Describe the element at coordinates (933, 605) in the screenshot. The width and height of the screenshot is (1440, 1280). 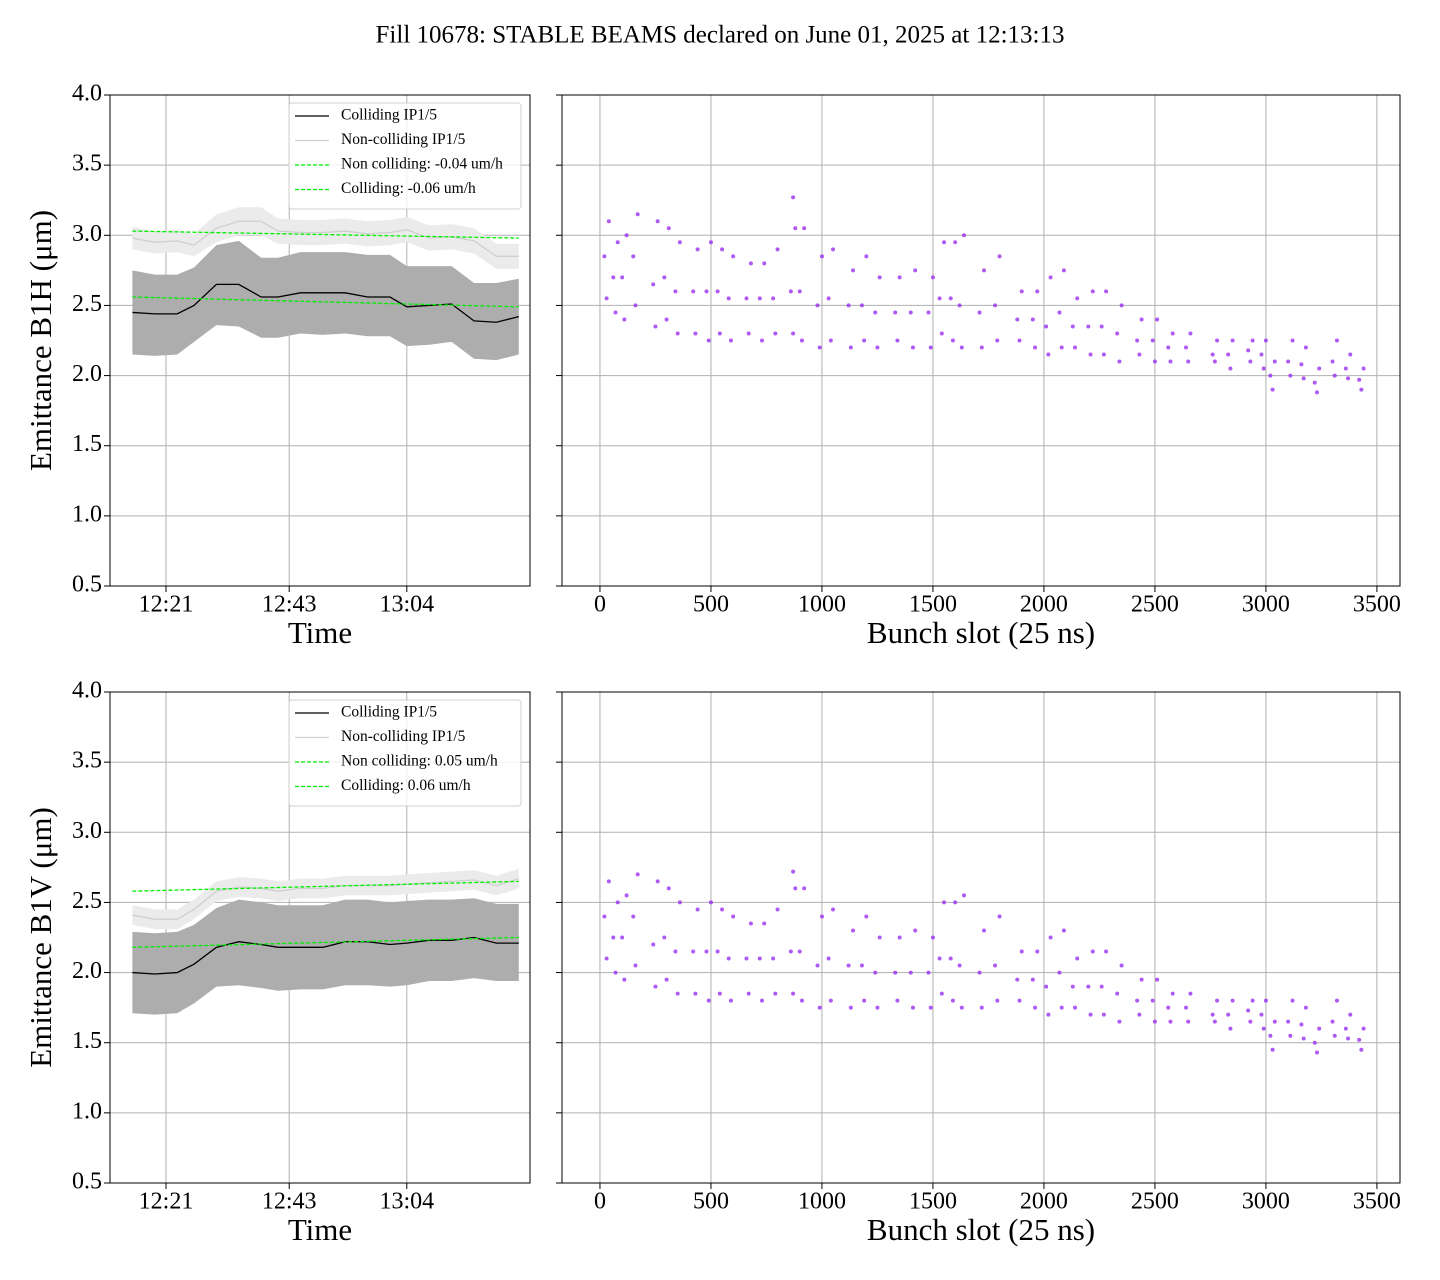
I see `x-tick-label: 1500` at that location.